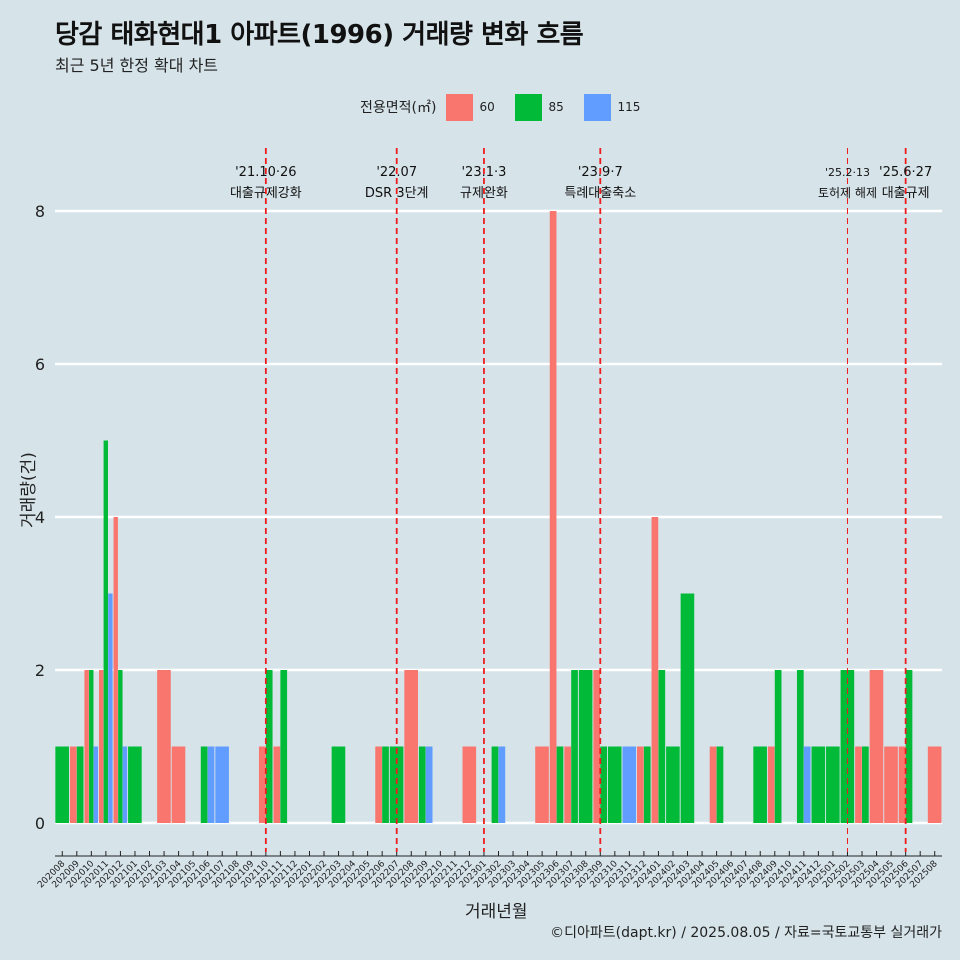 The width and height of the screenshot is (960, 960). Describe the element at coordinates (847, 193) in the screenshot. I see `annotation-text-202502: 토허제 해제` at that location.